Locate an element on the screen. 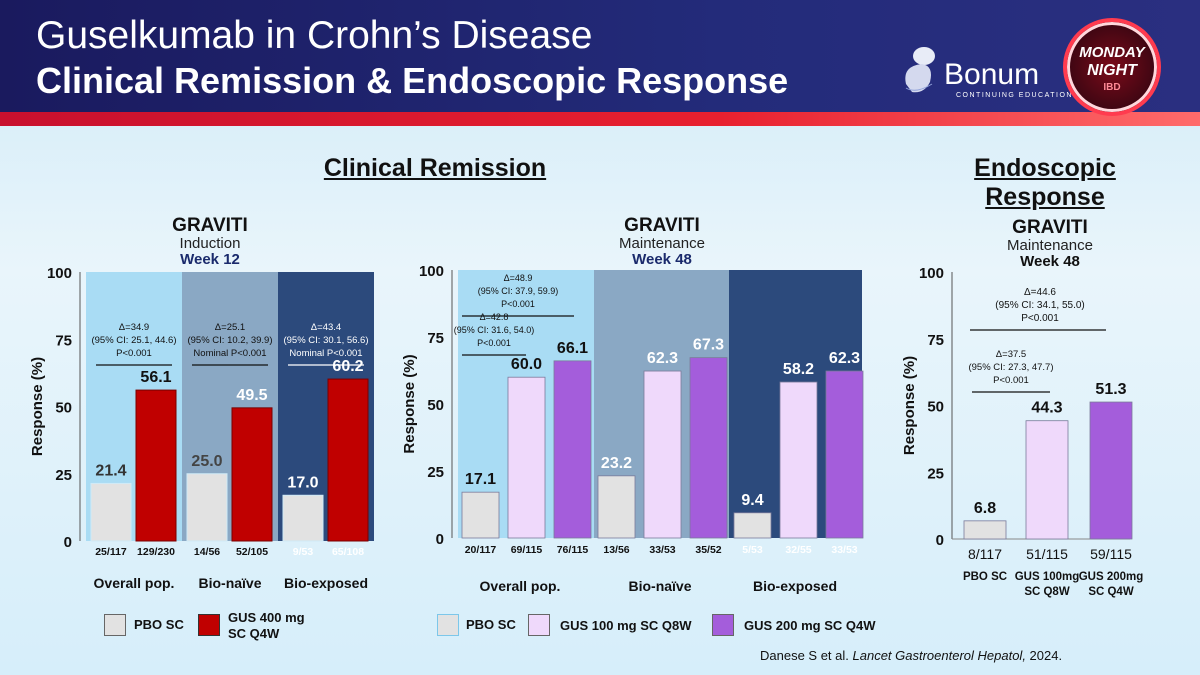 This screenshot has width=1200, height=675. c1-group-2: Bio-exposed is located at coordinates (326, 583).